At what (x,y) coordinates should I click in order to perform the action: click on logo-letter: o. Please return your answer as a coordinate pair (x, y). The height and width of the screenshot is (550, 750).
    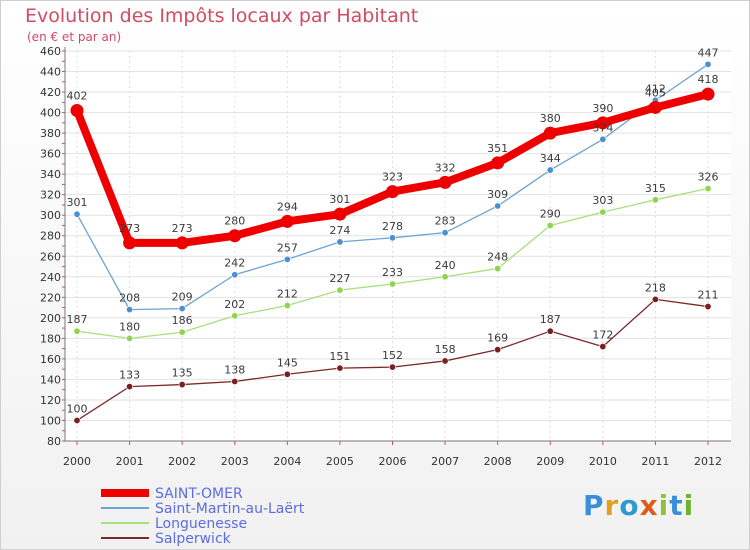
    Looking at the image, I should click on (629, 505).